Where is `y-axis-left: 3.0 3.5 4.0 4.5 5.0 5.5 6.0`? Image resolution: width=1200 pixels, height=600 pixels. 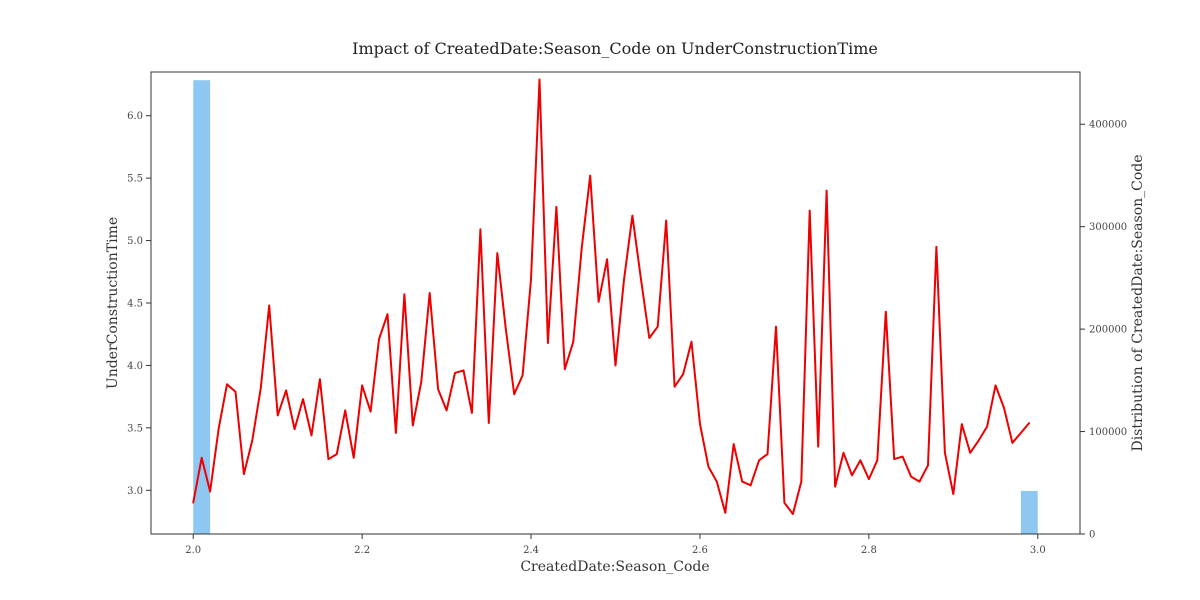 y-axis-left: 3.0 3.5 4.0 4.5 5.0 5.5 6.0 is located at coordinates (139, 304).